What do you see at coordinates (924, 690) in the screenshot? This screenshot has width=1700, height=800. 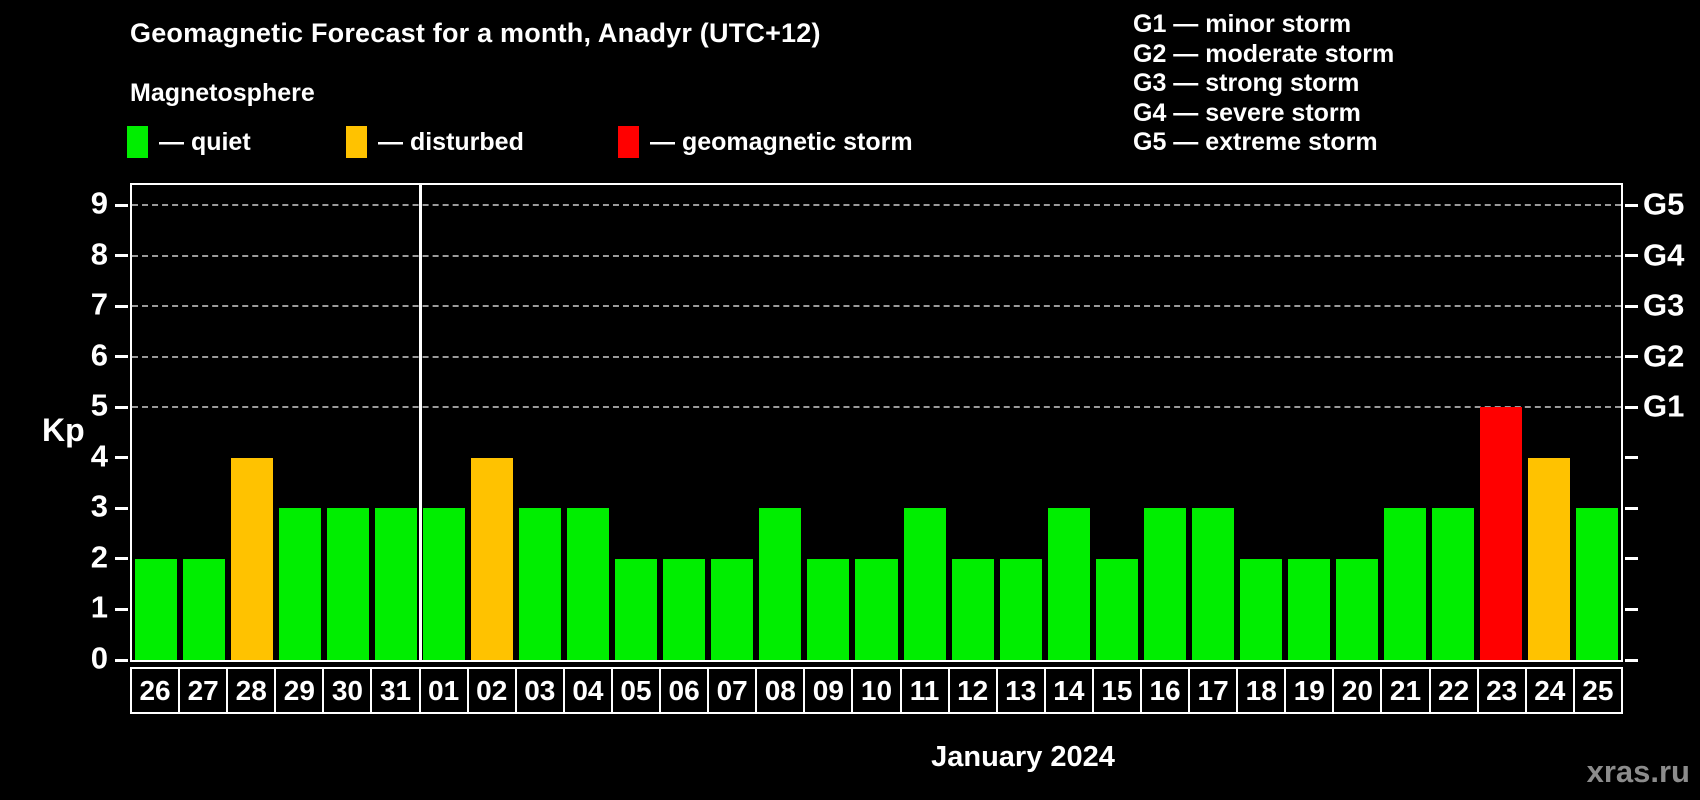 I see `date-label-11: 11` at bounding box center [924, 690].